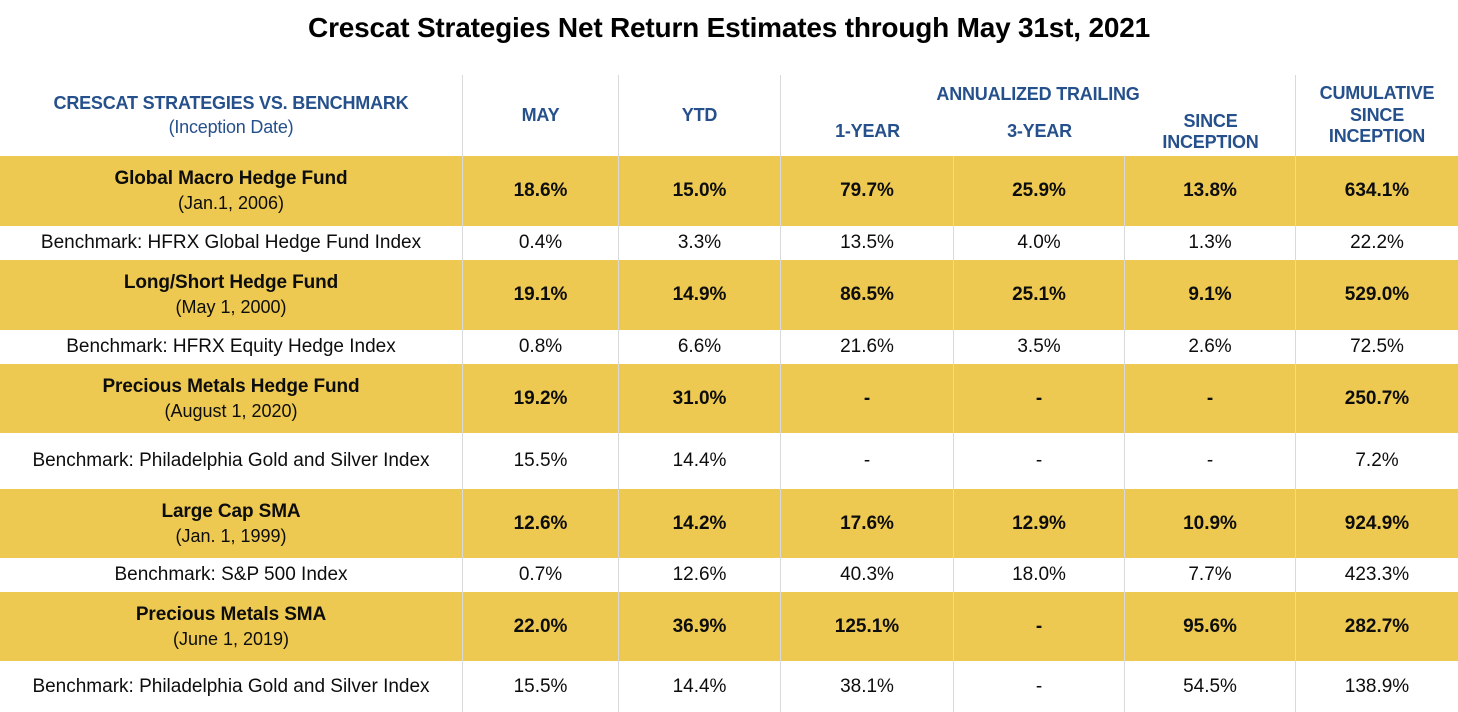  I want to click on value-cell-since-inception: 10.9%, so click(1209, 523).